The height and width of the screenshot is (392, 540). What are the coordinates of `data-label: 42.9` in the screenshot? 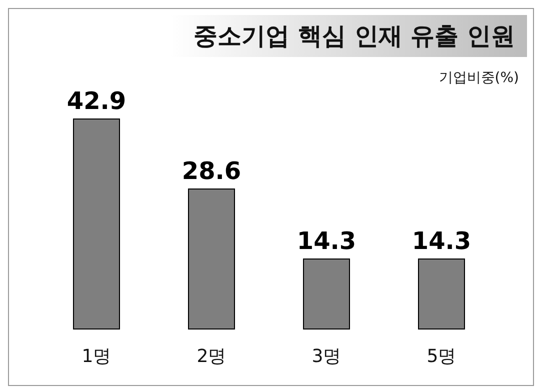 It's located at (96, 101).